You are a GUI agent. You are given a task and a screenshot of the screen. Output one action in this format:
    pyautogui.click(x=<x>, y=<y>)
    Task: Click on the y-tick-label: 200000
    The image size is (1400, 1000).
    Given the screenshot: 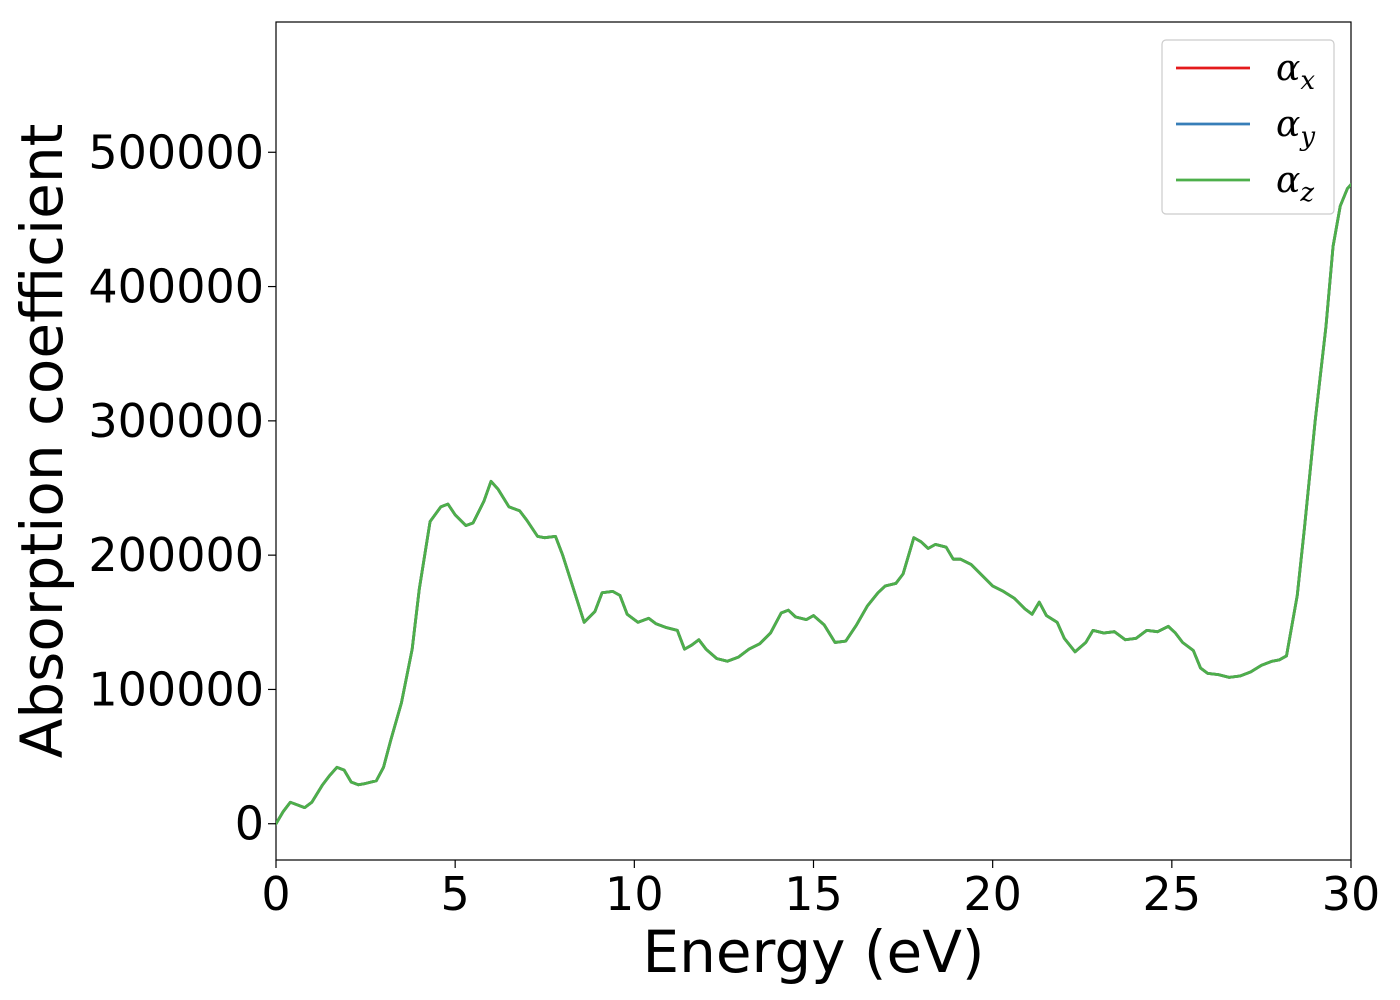 What is the action you would take?
    pyautogui.click(x=176, y=555)
    